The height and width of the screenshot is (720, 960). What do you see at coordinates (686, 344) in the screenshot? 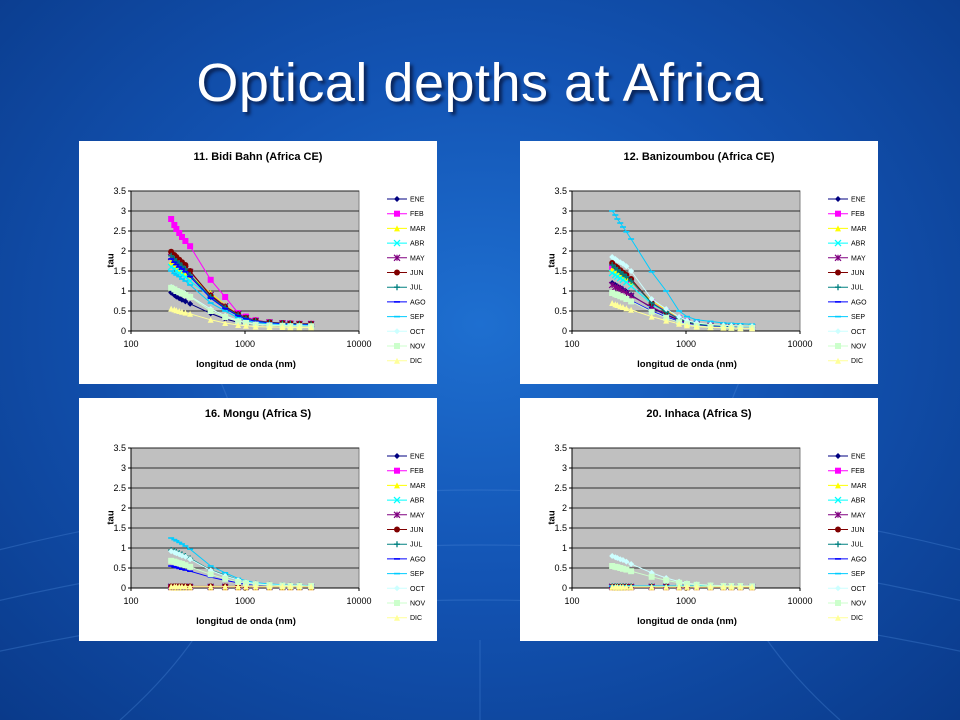
I see `x-tick-label: 1000` at bounding box center [686, 344].